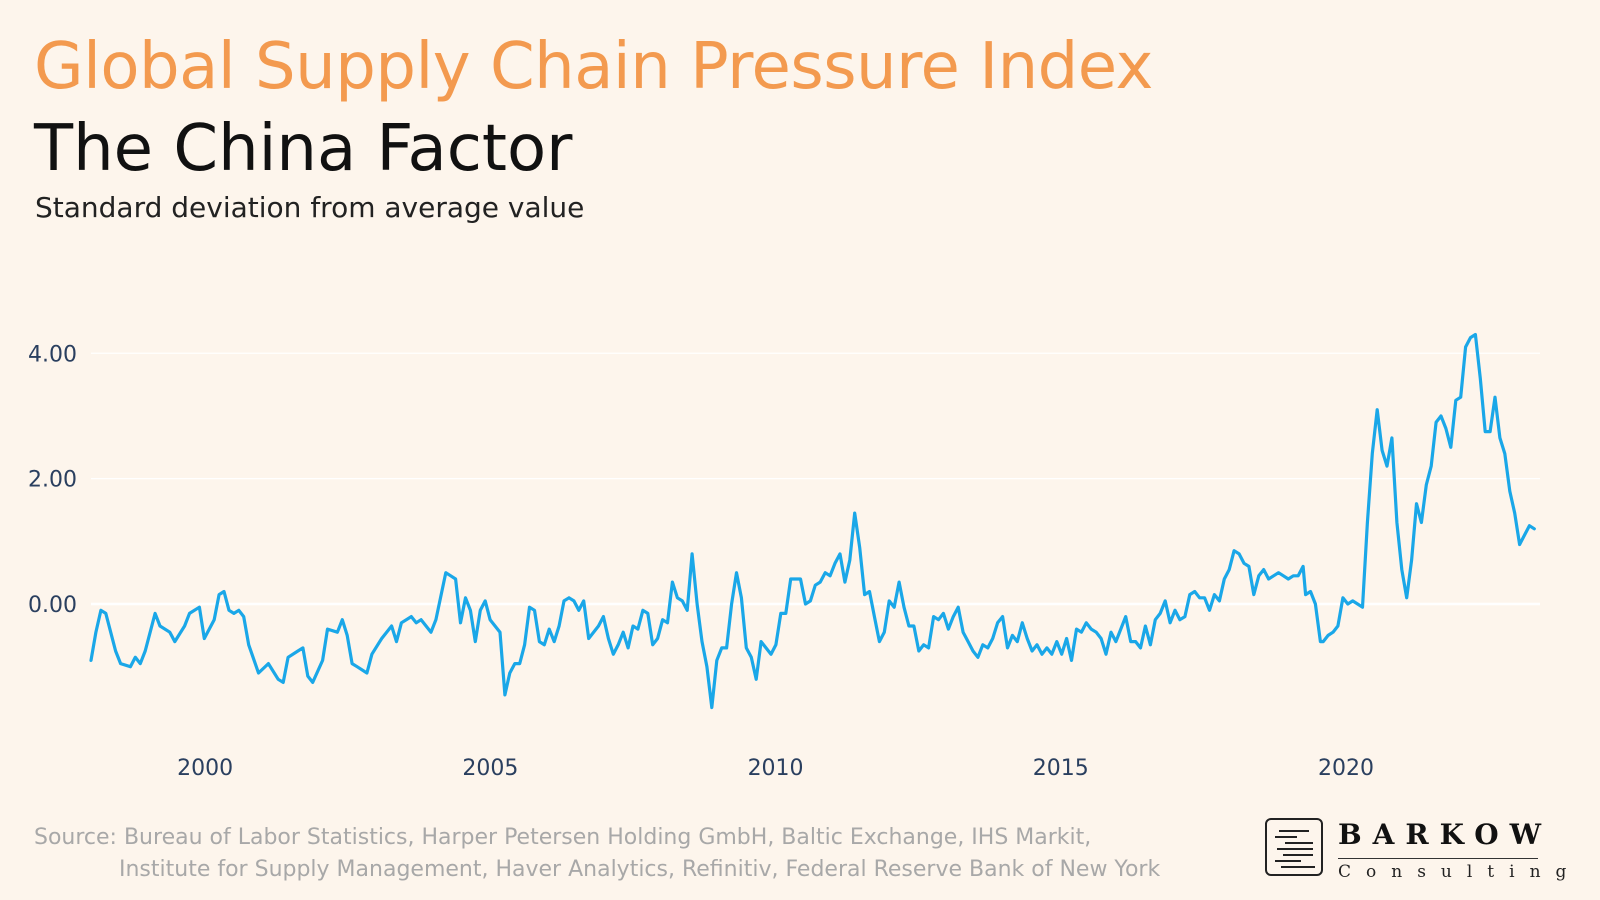  I want to click on barkow-logo-icon, so click(1294, 847).